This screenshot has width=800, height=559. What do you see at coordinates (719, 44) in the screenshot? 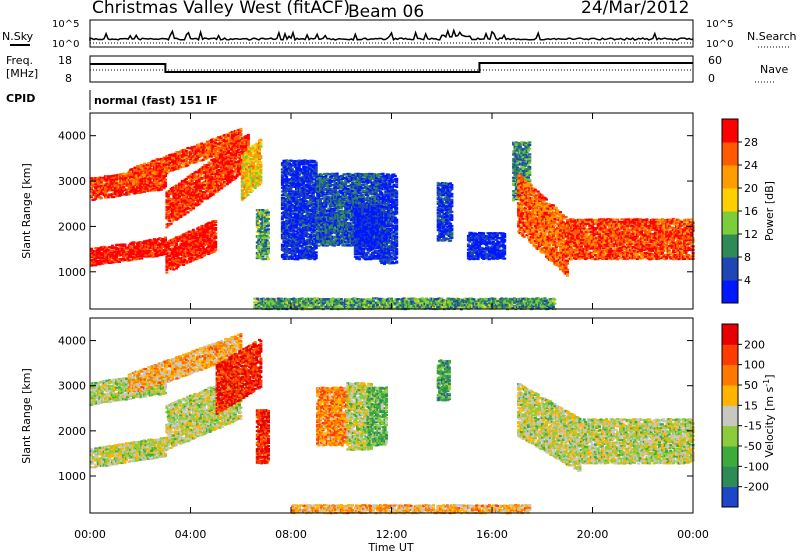
I see `count-tick-bottom-right: 10^0` at bounding box center [719, 44].